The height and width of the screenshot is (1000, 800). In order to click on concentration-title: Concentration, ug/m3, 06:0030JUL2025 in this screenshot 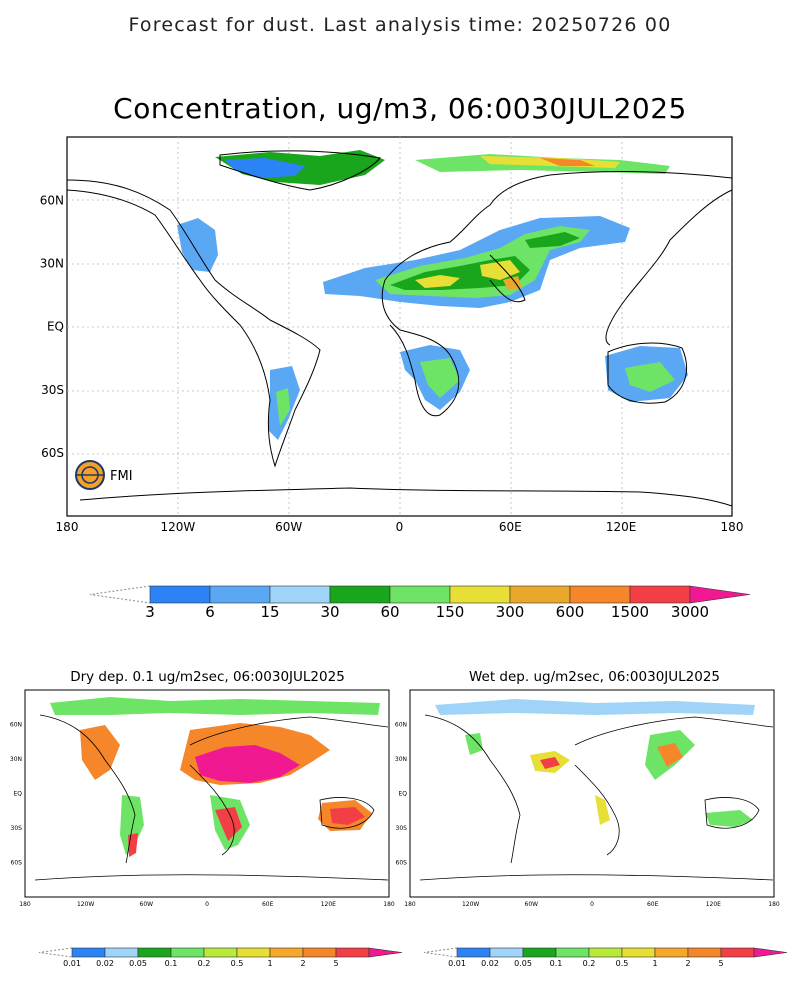, I will do `click(400, 108)`.